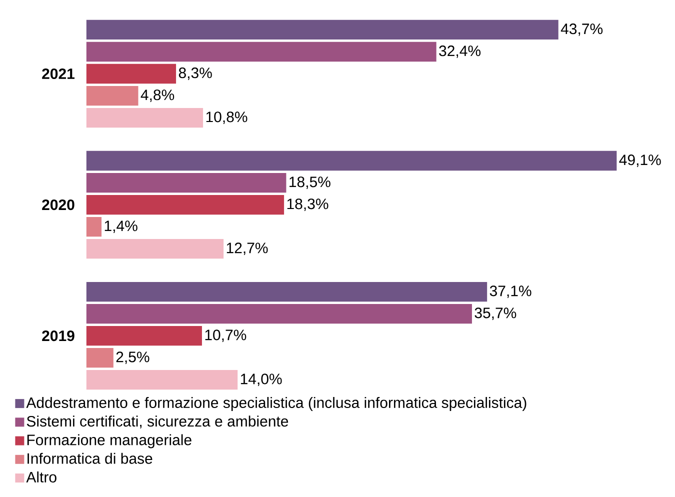 The width and height of the screenshot is (675, 497). I want to click on legend-label: Addestramento e formazione specialistica (inclusa informatica specialistica), so click(276, 403).